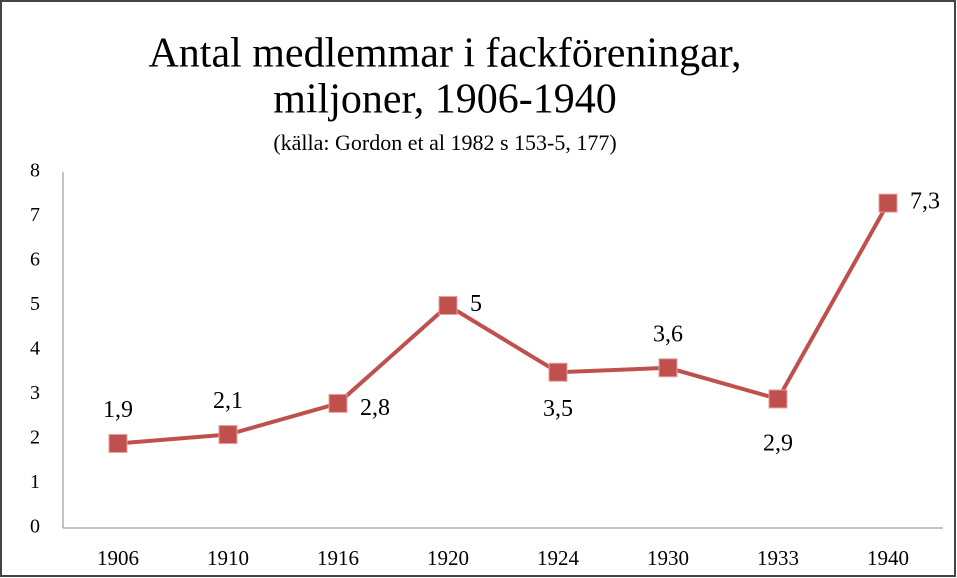 The image size is (957, 578). I want to click on data-label: 2,8, so click(375, 408).